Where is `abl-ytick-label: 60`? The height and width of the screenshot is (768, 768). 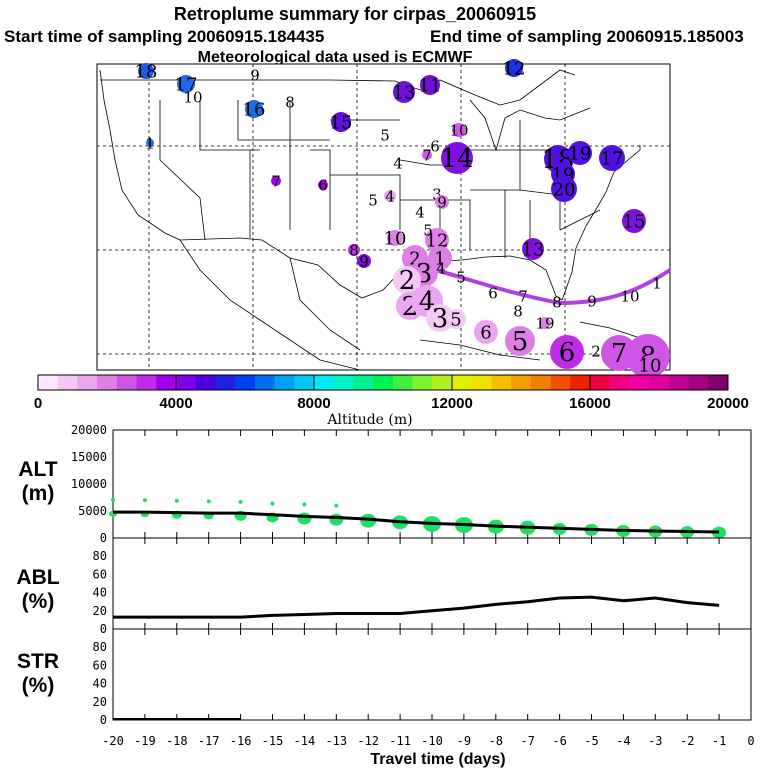
abl-ytick-label: 60 is located at coordinates (100, 574).